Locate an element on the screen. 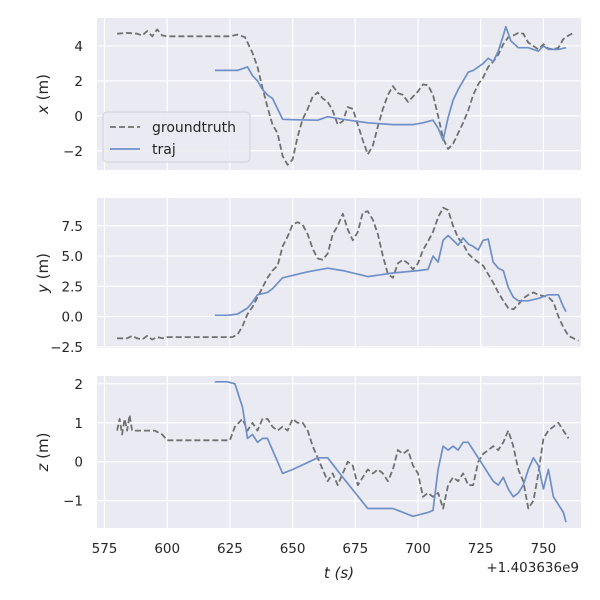 The height and width of the screenshot is (600, 600). x-tick-label: 675 is located at coordinates (355, 549).